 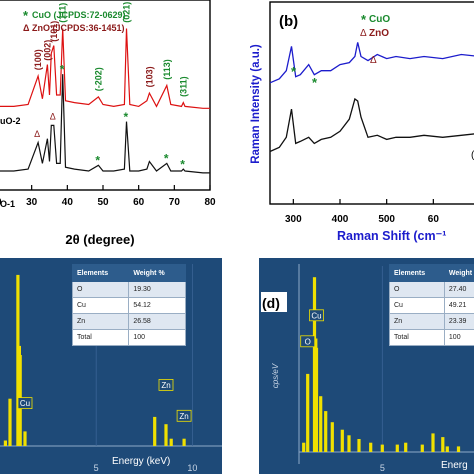 What do you see at coordinates (386, 219) in the screenshot?
I see `raman-x-tick-label: 500` at bounding box center [386, 219].